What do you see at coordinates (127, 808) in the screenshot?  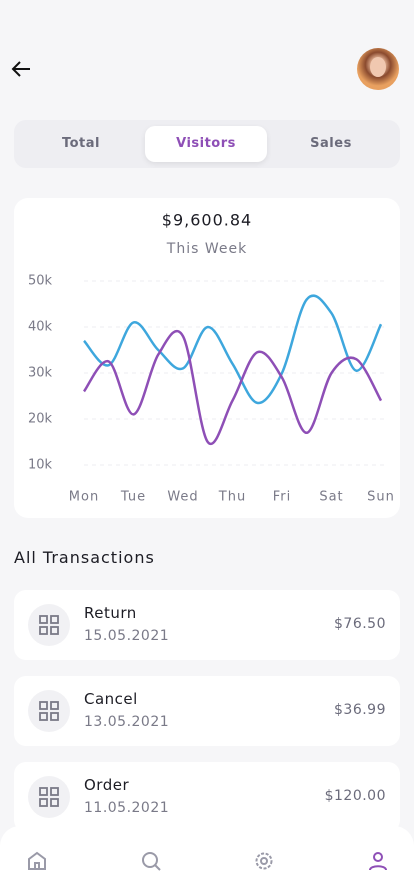 I see `item-date: 11.05.2021` at bounding box center [127, 808].